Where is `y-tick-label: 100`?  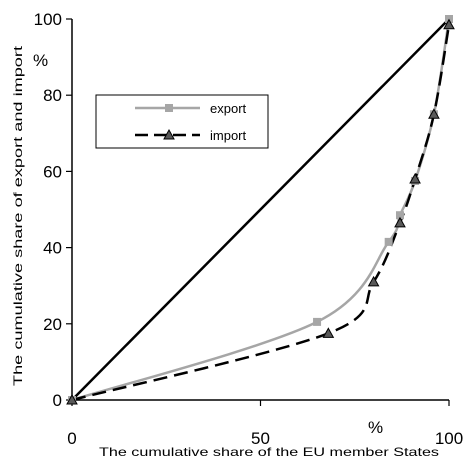
y-tick-label: 100 is located at coordinates (48, 19).